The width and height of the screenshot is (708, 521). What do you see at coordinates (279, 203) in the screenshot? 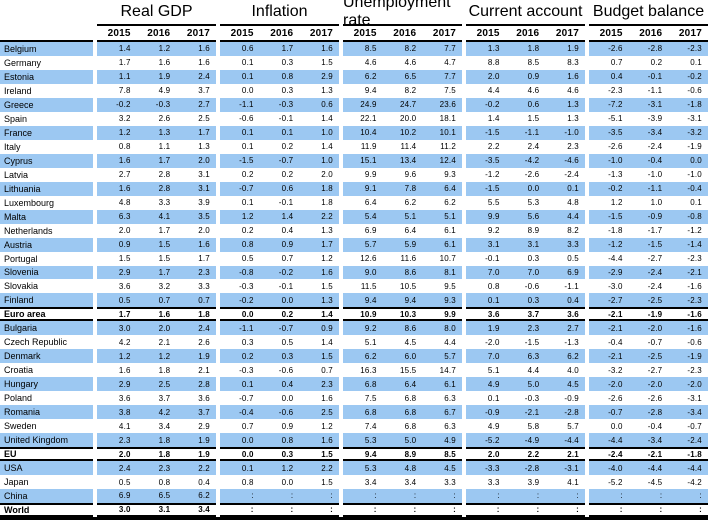
I see `value-group: 0.1 -0.1 1.8` at bounding box center [279, 203].